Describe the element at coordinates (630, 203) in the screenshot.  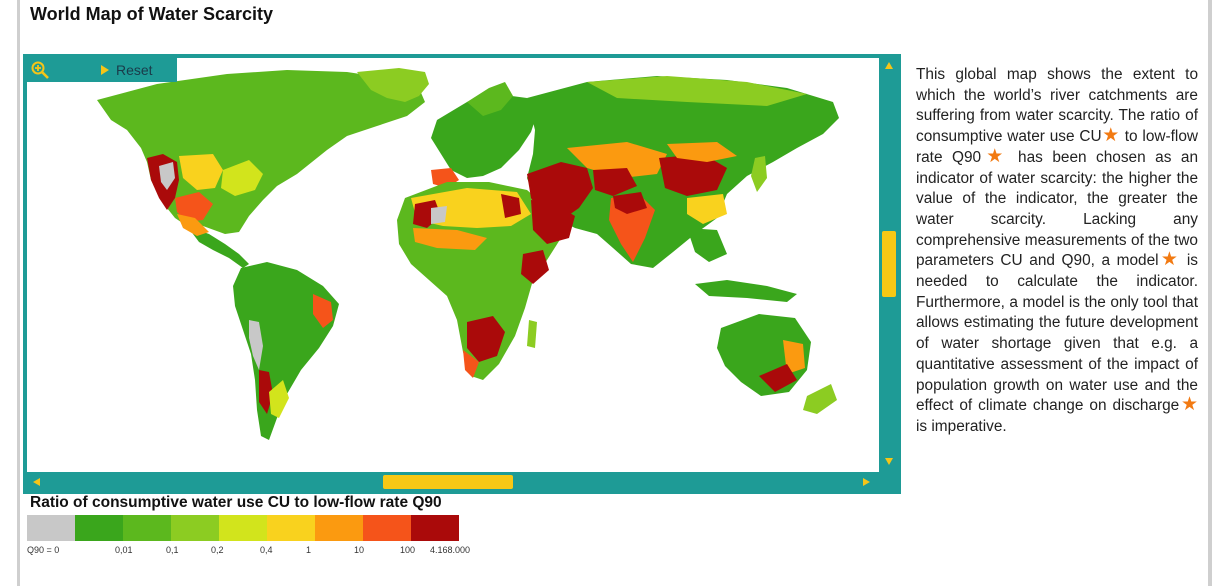
I see `india-north` at that location.